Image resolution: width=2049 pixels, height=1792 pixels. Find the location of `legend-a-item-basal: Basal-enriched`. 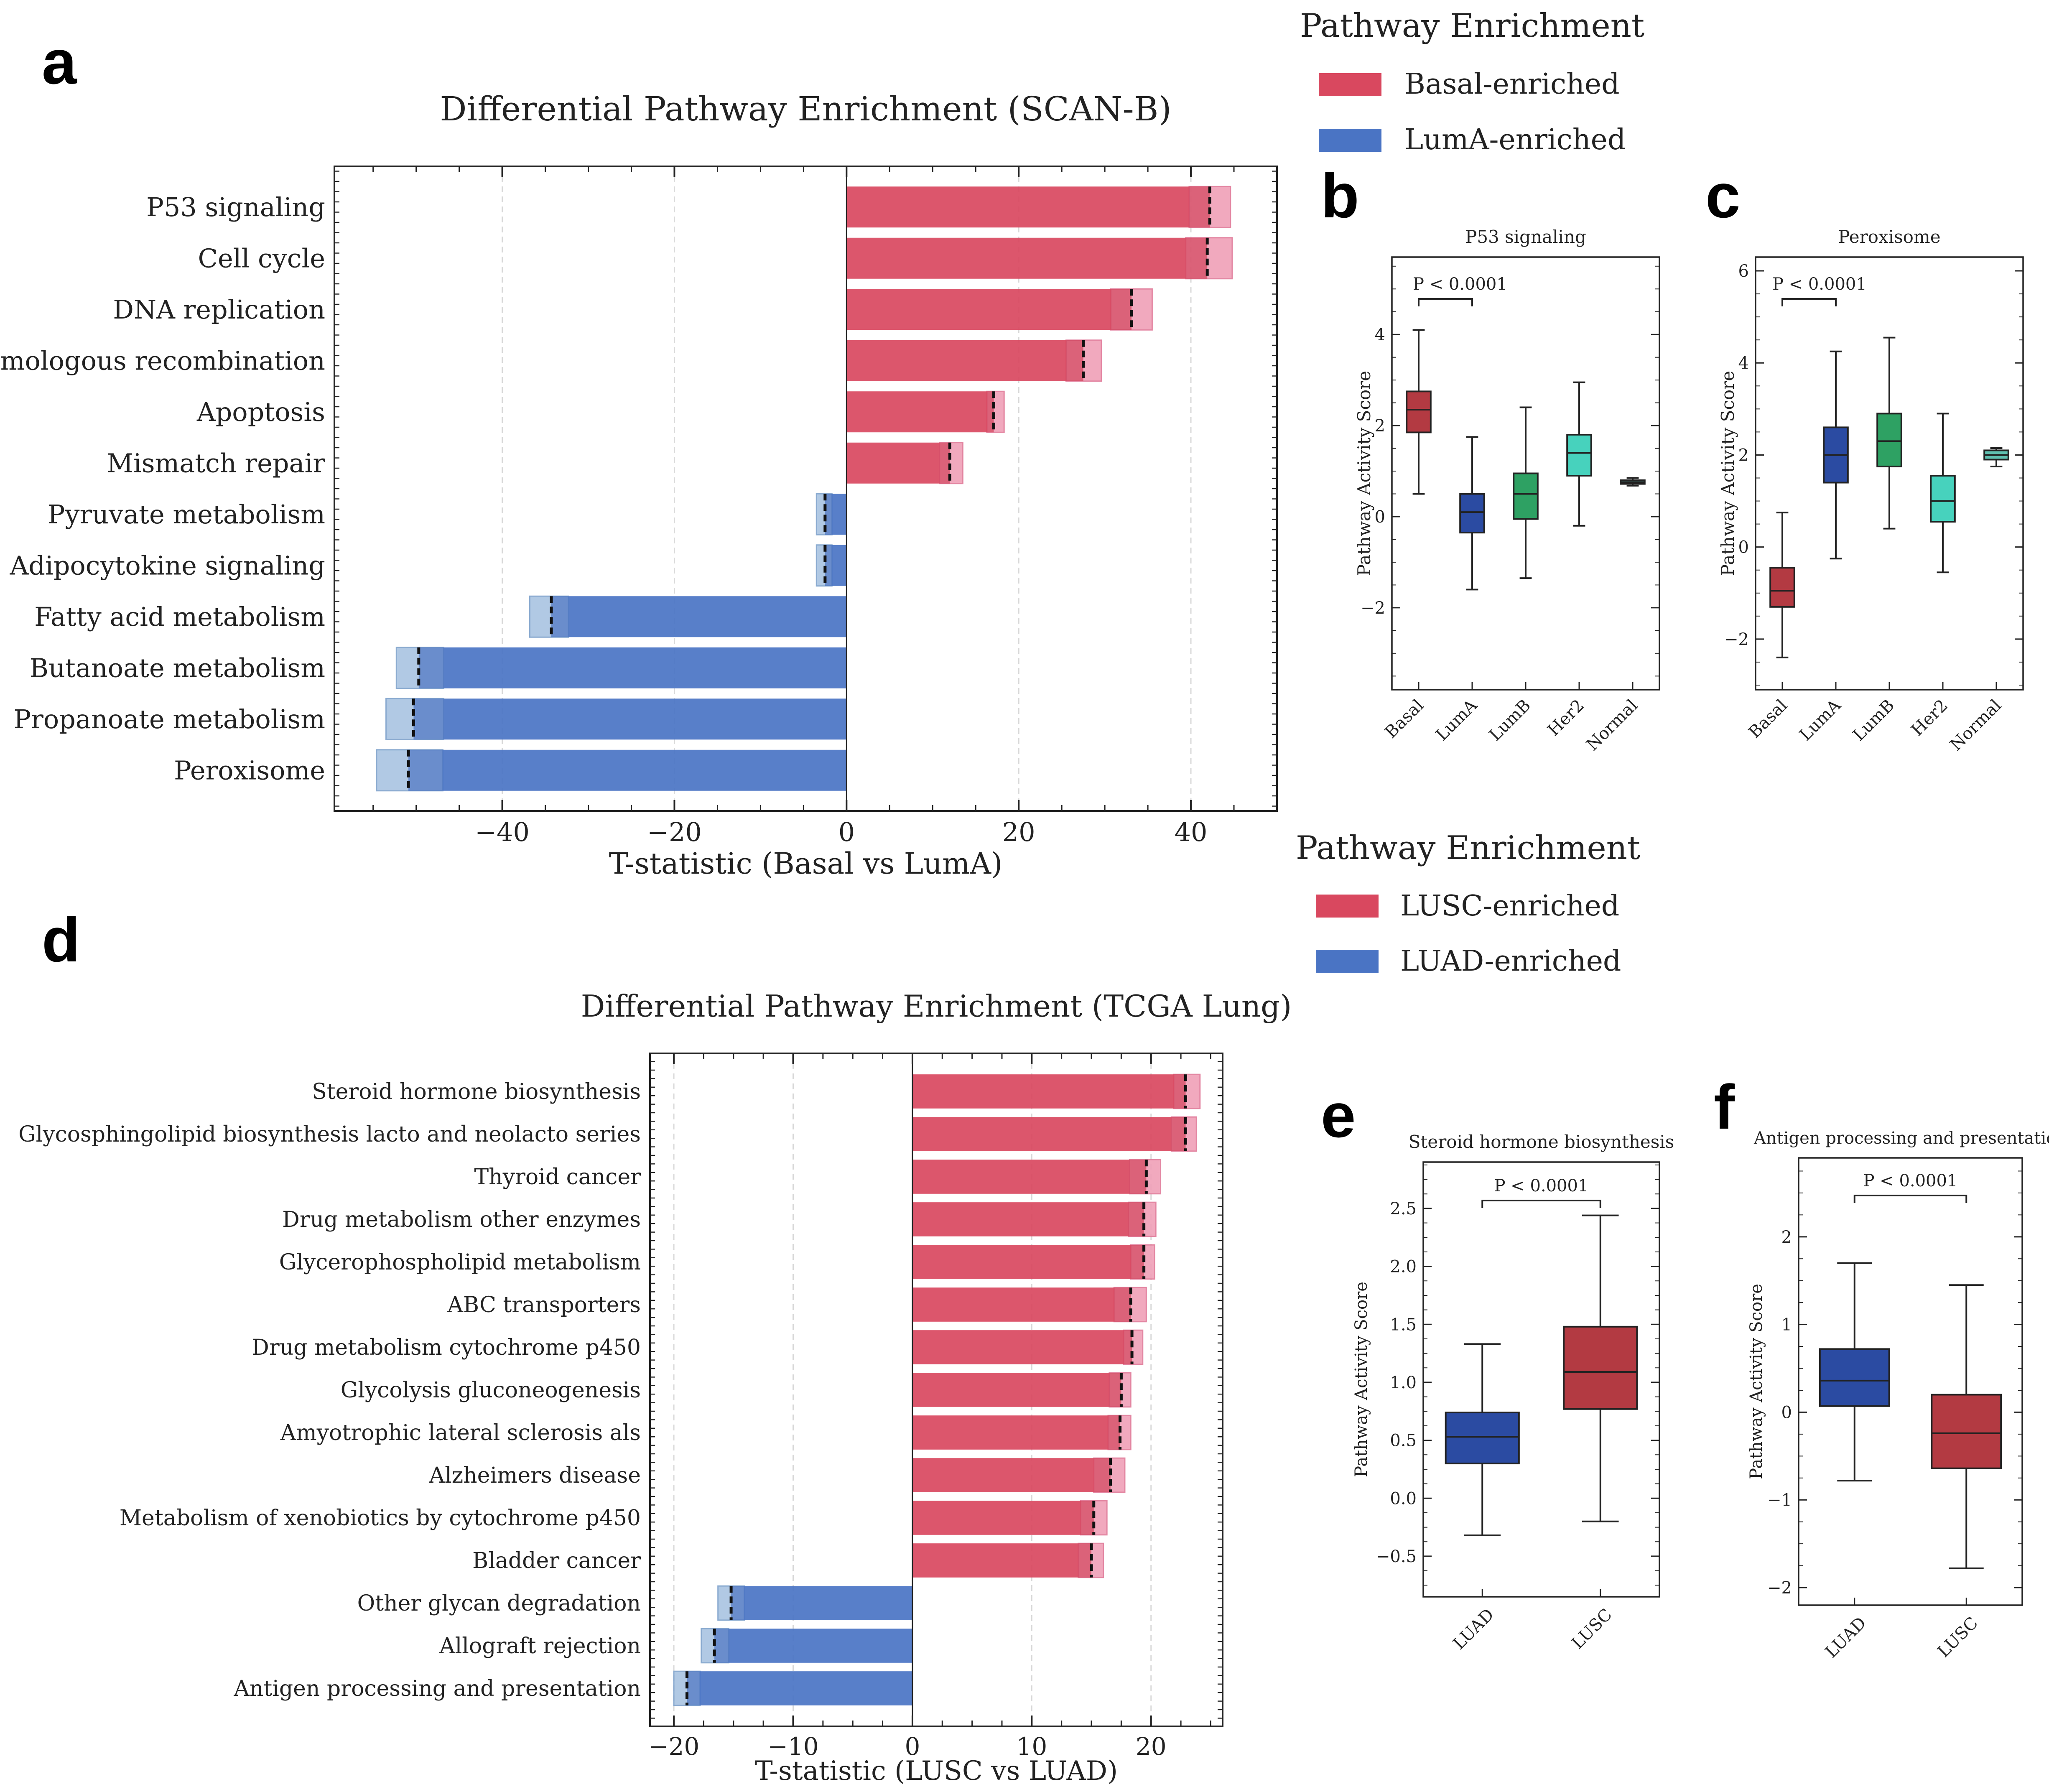

legend-a-item-basal: Basal-enriched is located at coordinates (1512, 85).